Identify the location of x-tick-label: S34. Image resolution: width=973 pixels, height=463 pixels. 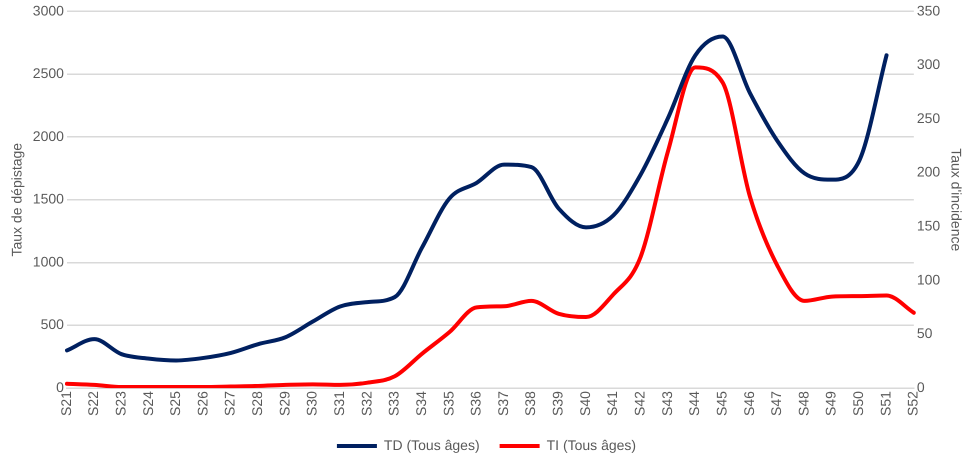
(420, 403).